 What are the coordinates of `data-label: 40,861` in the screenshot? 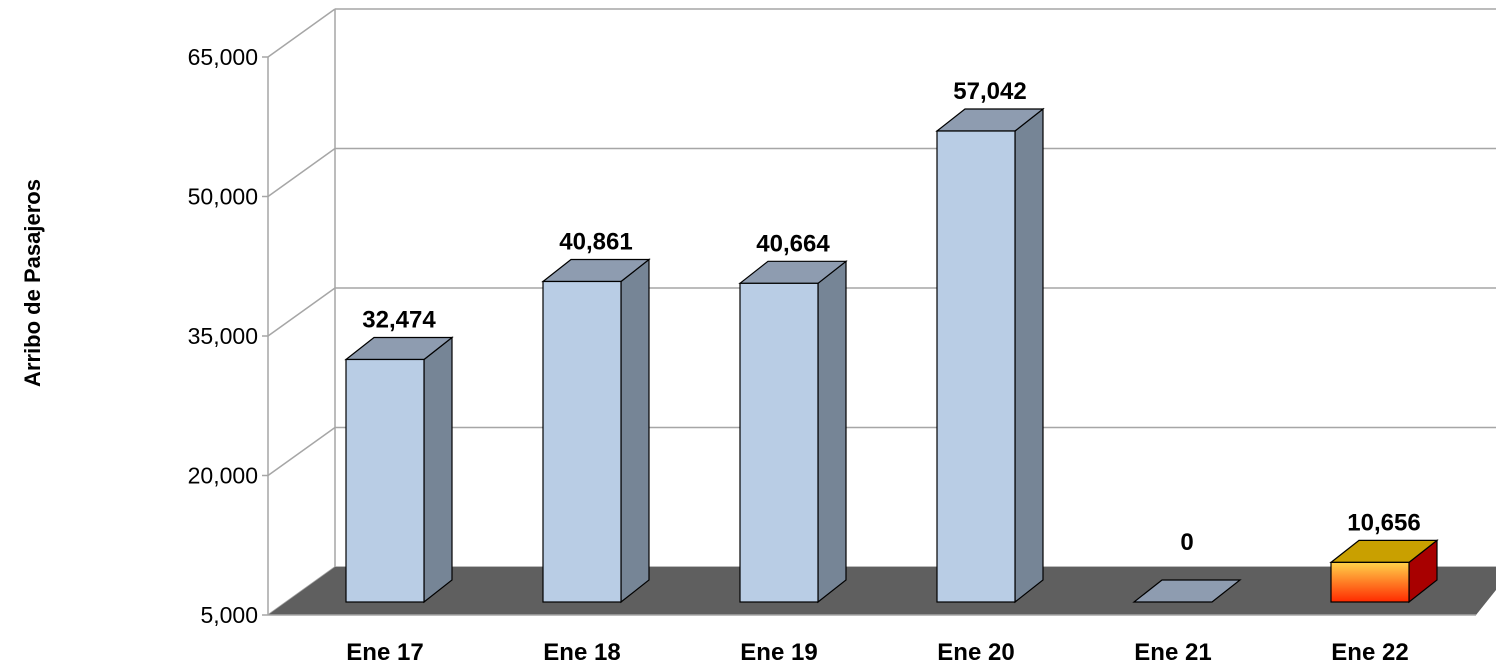 It's located at (595, 241).